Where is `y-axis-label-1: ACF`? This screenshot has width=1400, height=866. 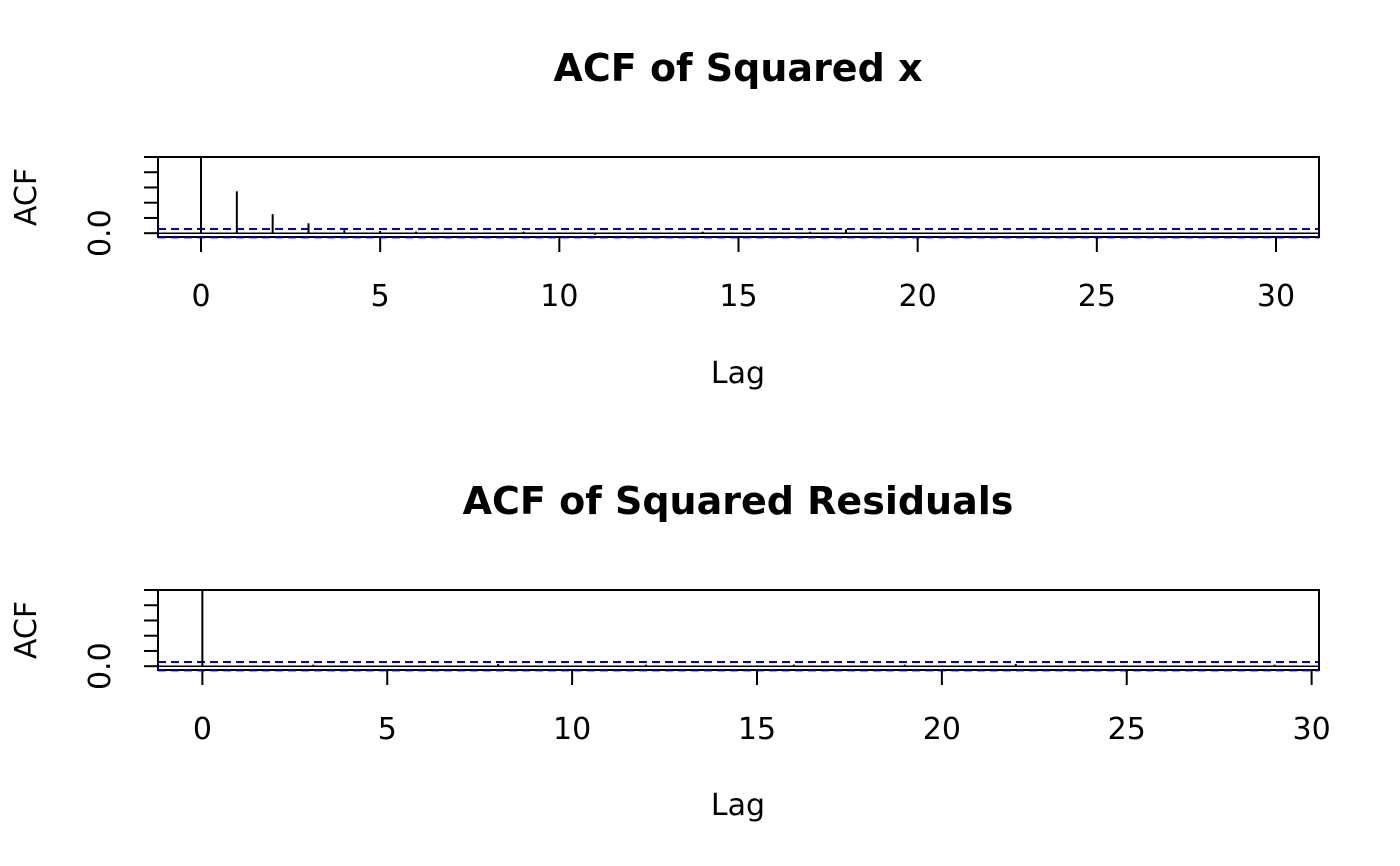 y-axis-label-1: ACF is located at coordinates (26, 197).